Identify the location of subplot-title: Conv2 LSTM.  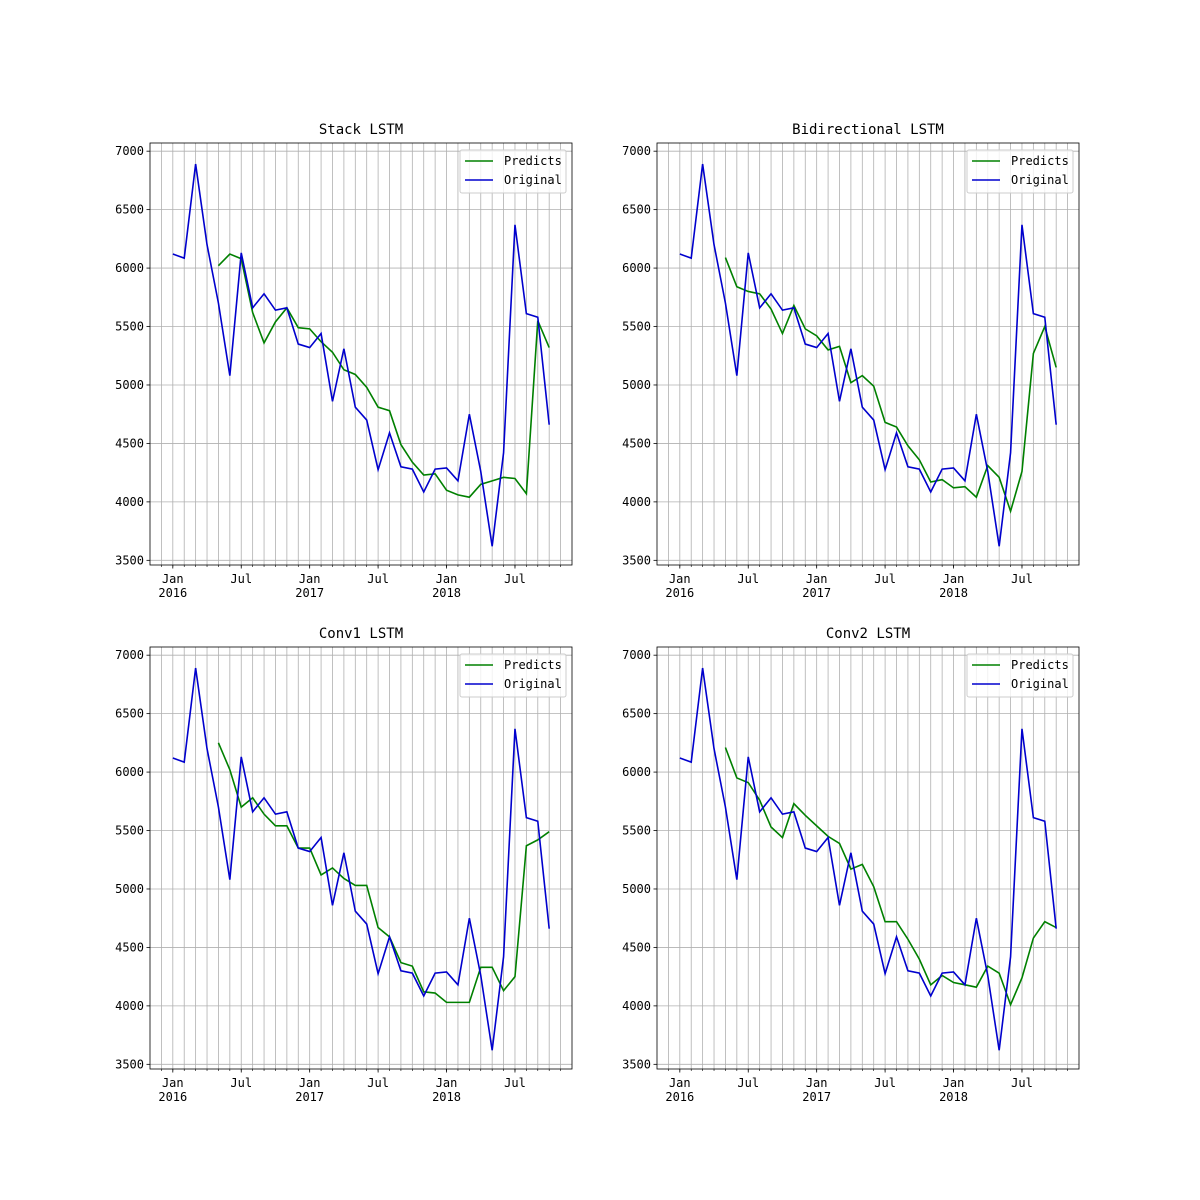
(868, 634).